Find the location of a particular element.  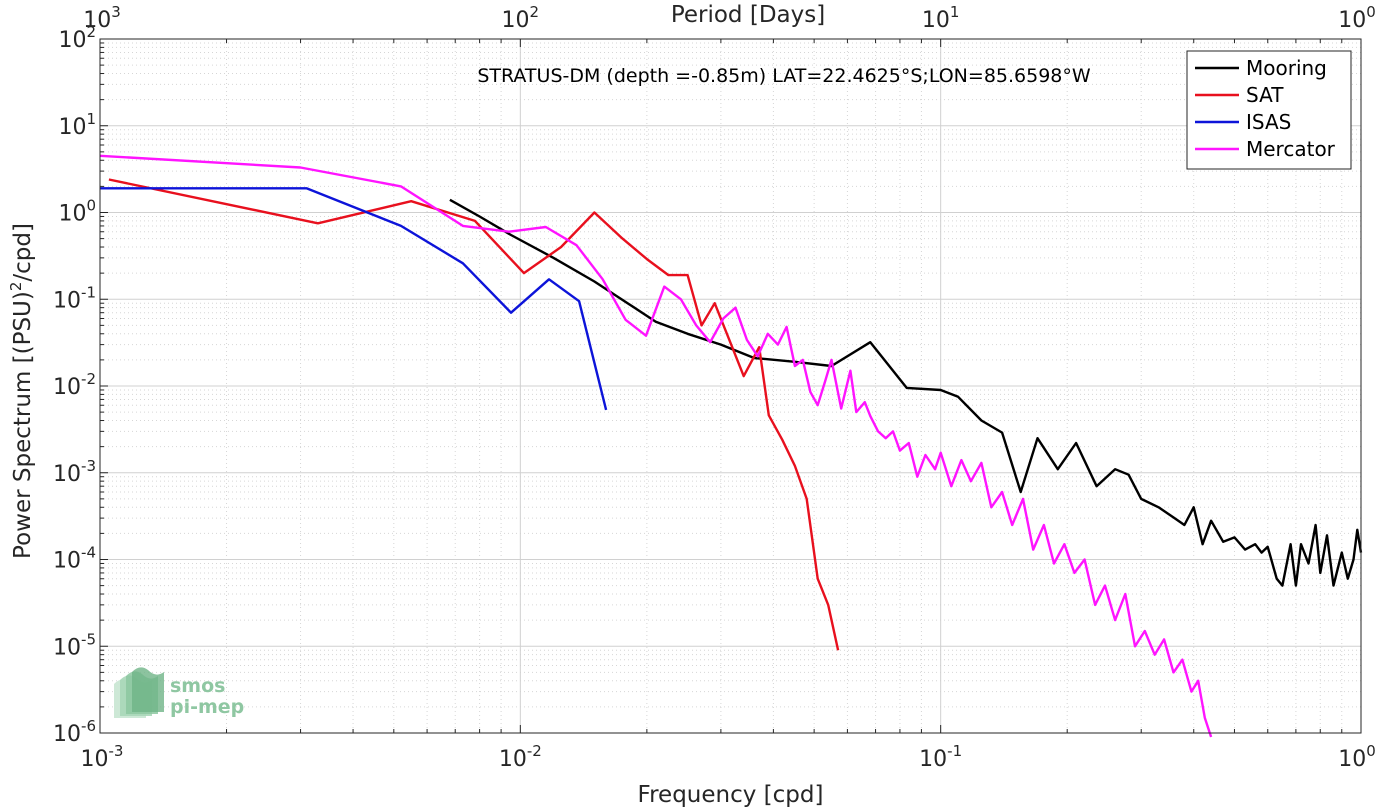

y-tick-label-exp: -6 is located at coordinates (88, 726).